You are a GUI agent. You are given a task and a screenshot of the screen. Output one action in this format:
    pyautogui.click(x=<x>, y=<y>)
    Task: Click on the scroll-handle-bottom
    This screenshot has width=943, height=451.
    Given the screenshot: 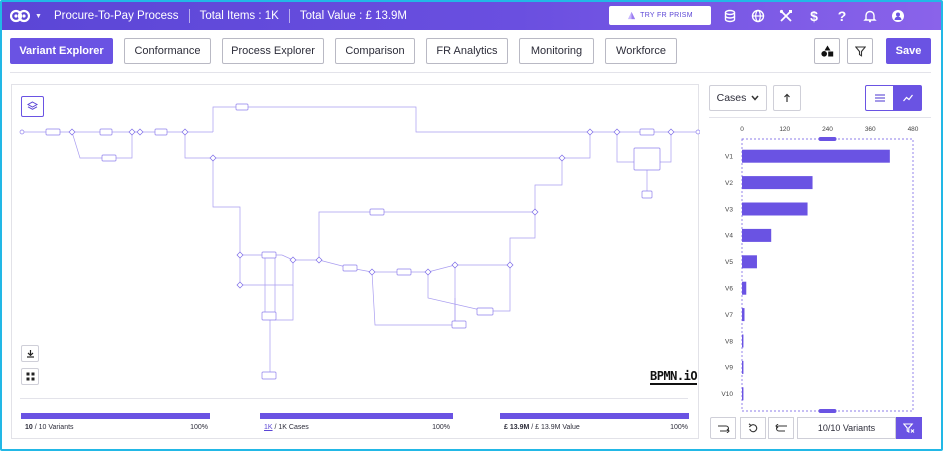 What is the action you would take?
    pyautogui.click(x=827, y=411)
    